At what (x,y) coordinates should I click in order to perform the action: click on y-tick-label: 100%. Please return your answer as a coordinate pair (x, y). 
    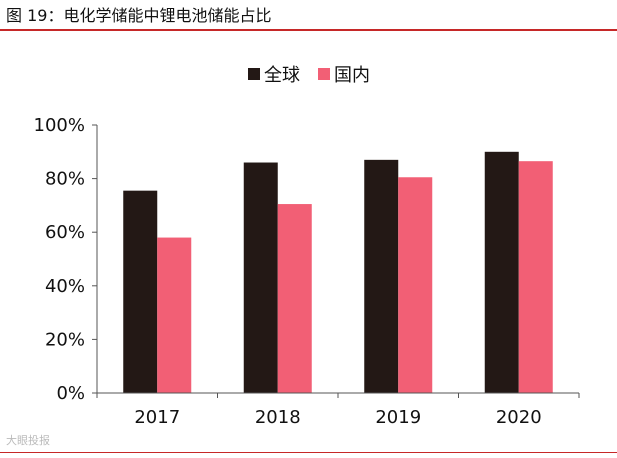
    Looking at the image, I should click on (59, 125).